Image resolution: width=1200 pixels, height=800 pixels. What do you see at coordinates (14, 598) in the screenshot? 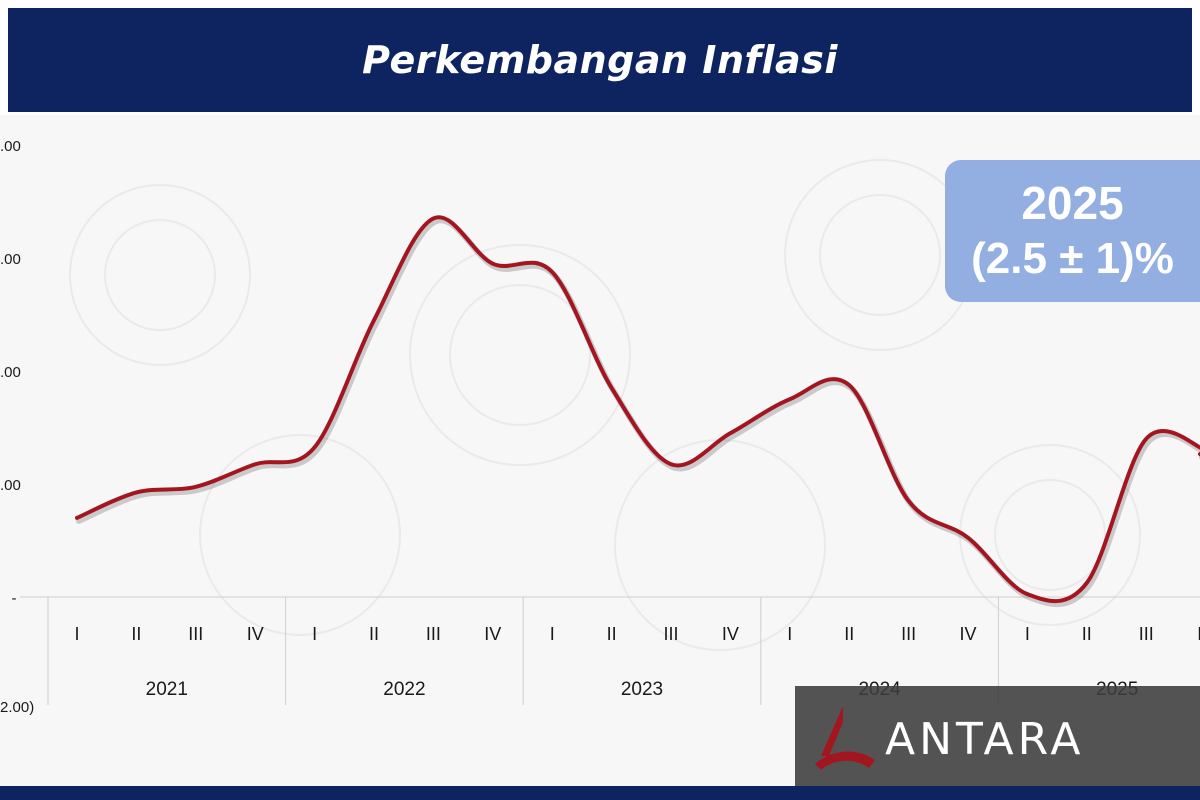
I see `y-tick-label: -` at bounding box center [14, 598].